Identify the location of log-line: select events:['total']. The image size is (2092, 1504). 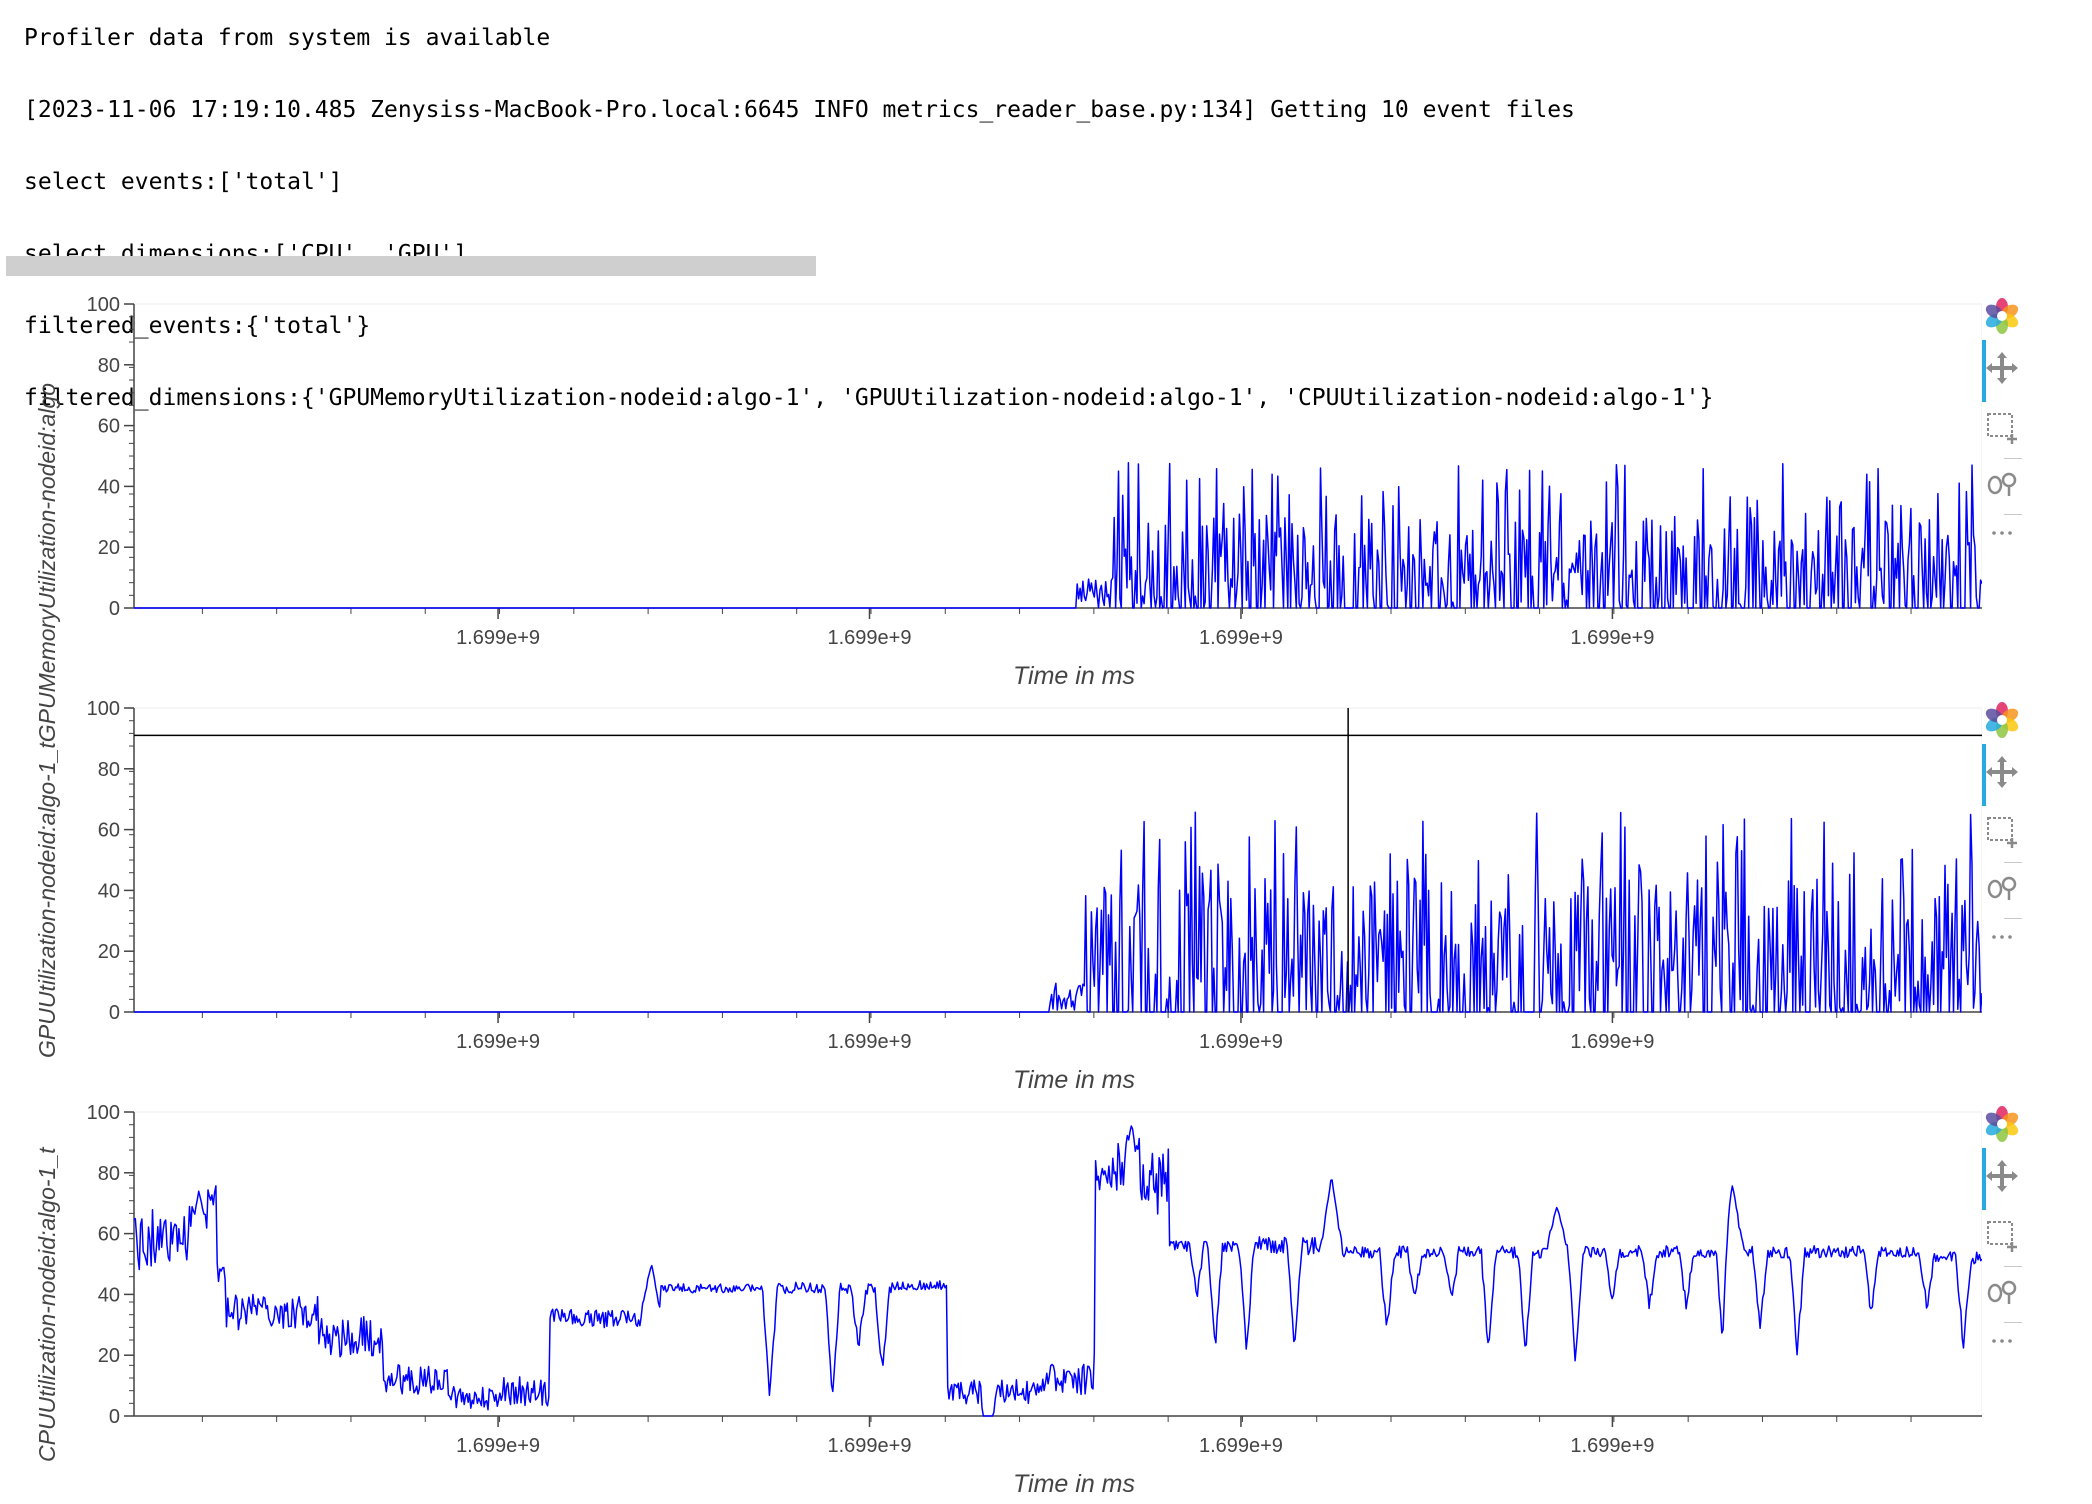
(183, 182).